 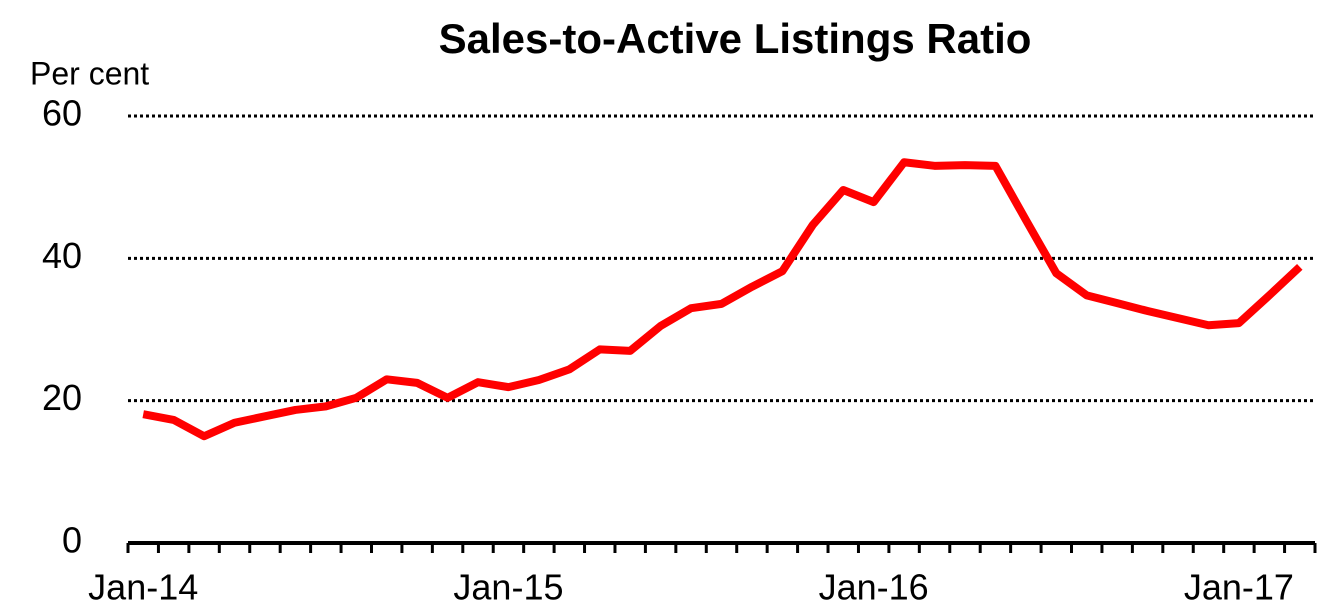 What do you see at coordinates (89, 73) in the screenshot?
I see `y-axis-label: Per cent` at bounding box center [89, 73].